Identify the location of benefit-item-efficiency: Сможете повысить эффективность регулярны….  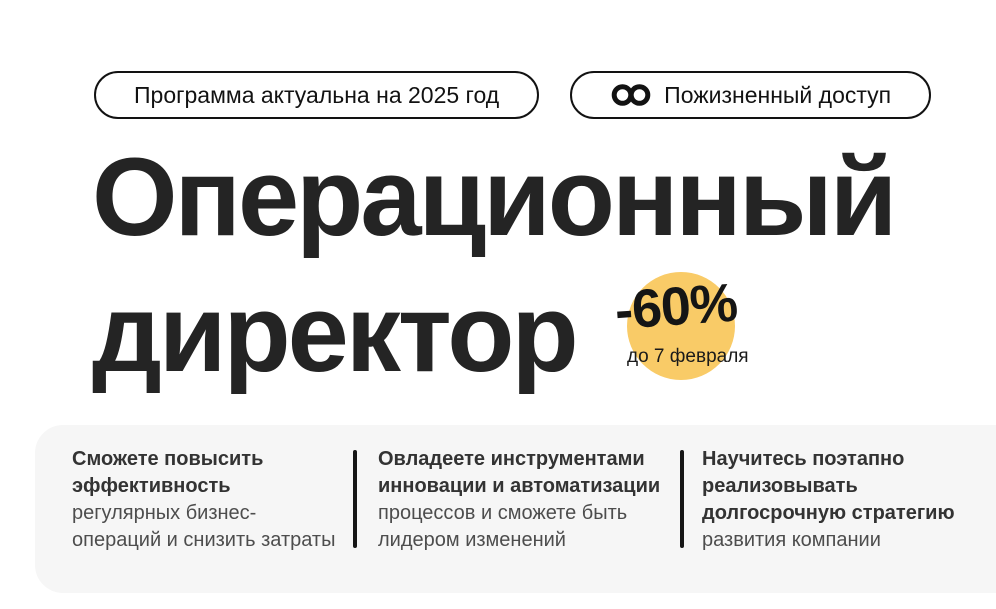
(214, 500).